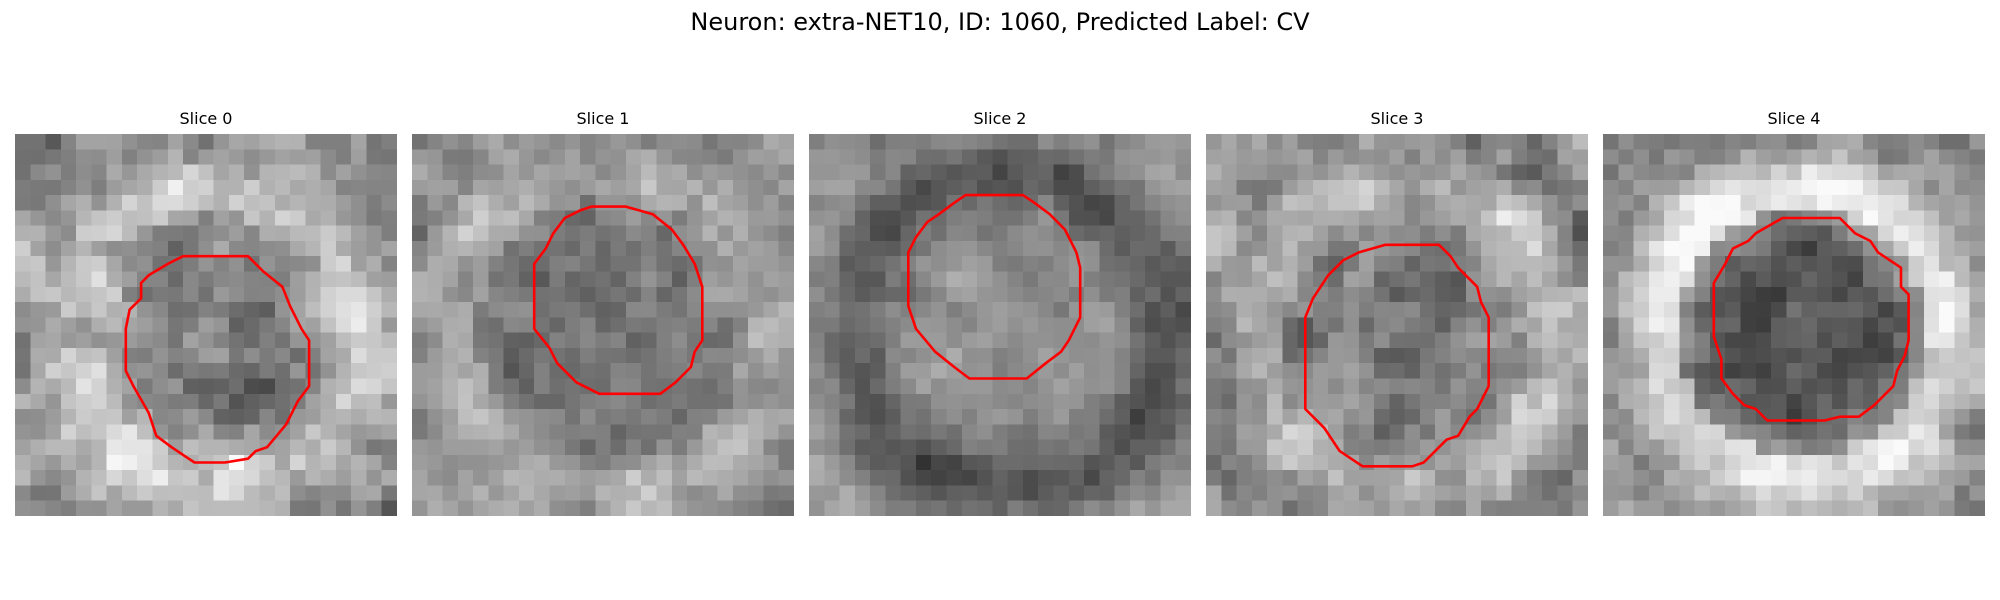  I want to click on slice-title: Slice 1, so click(603, 118).